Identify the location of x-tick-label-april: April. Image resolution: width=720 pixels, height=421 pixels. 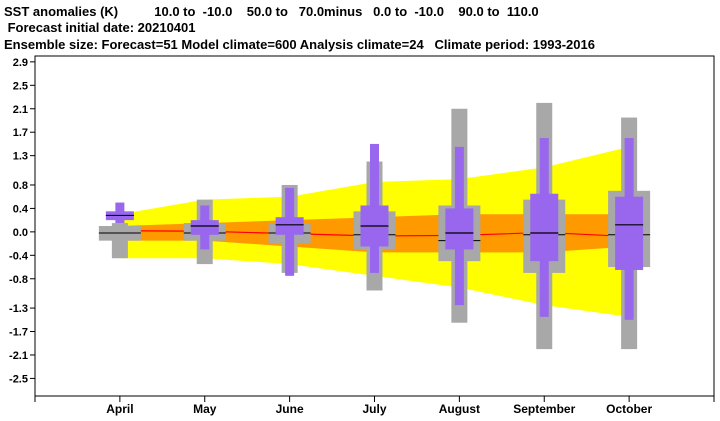
(119, 409).